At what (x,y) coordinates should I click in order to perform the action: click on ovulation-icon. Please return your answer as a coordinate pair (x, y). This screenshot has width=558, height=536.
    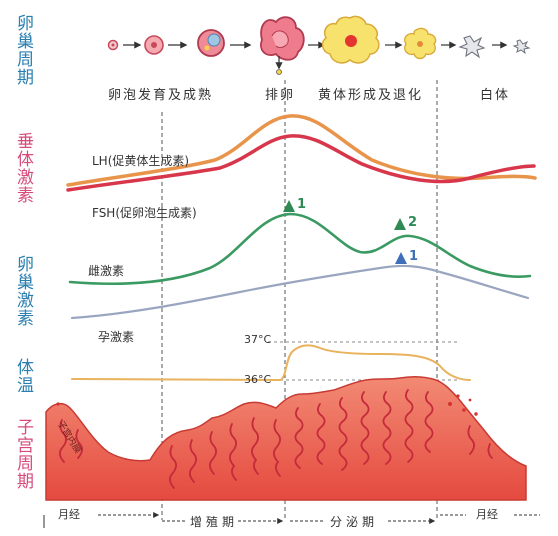
    Looking at the image, I should click on (282, 45).